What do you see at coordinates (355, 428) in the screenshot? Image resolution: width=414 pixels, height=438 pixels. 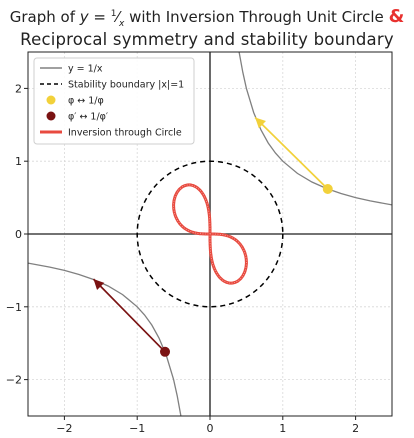 I see `x-tick-label: 2` at bounding box center [355, 428].